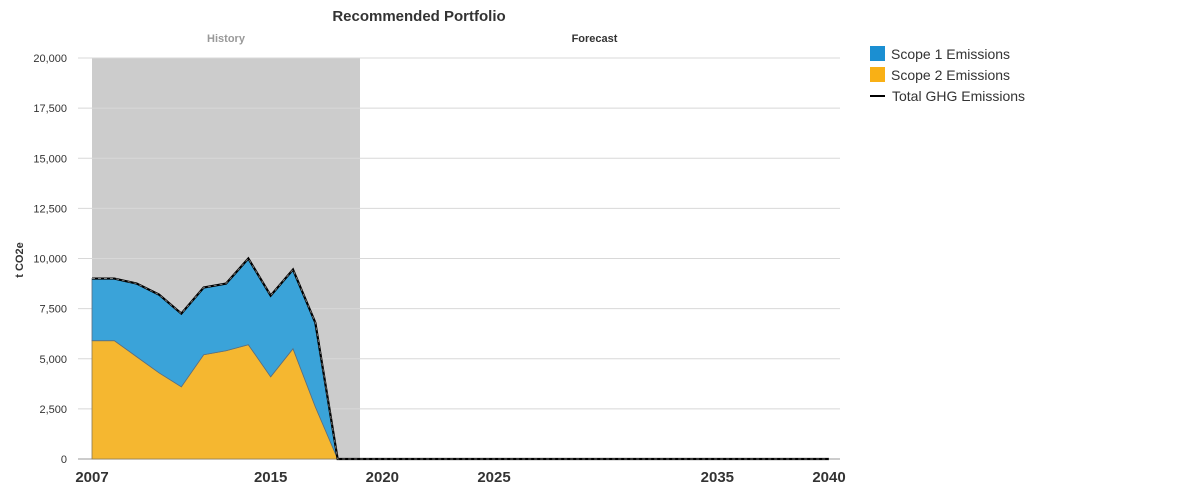  What do you see at coordinates (595, 39) in the screenshot?
I see `band-label: Forecast` at bounding box center [595, 39].